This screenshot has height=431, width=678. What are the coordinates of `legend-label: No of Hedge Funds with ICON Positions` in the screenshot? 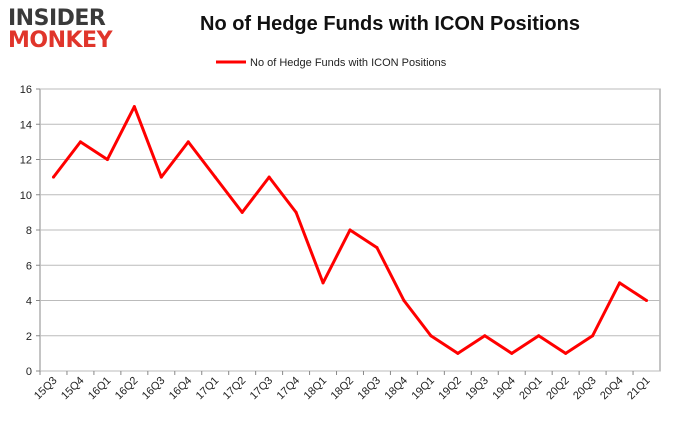 It's located at (348, 63).